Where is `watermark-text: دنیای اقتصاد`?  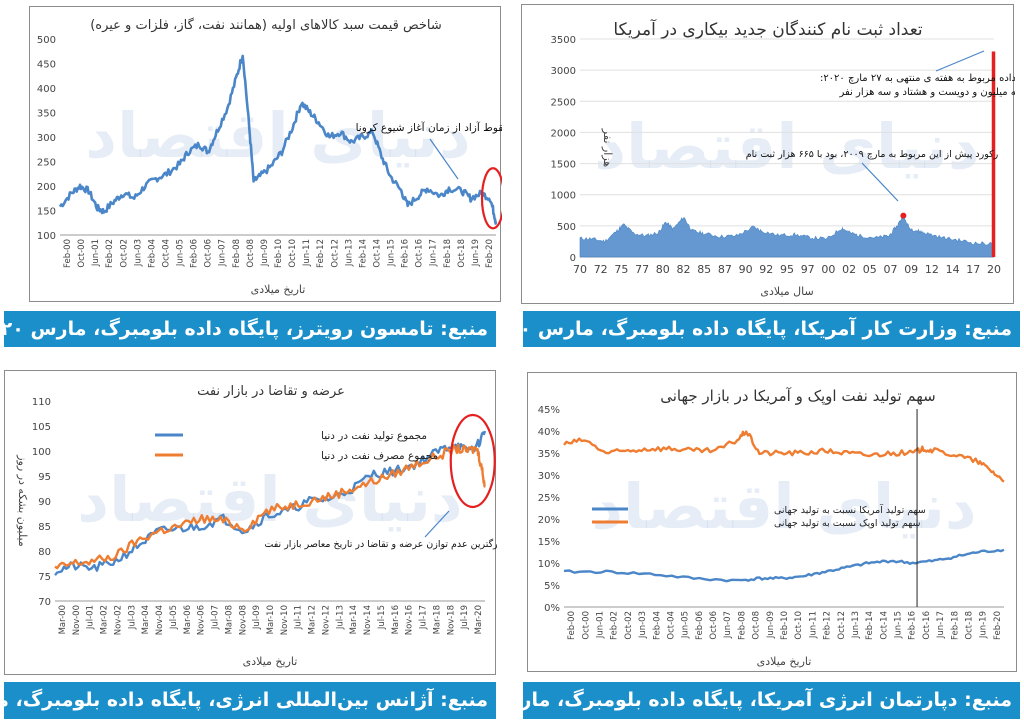 watermark-text: دنیای اقتصاد is located at coordinates (269, 499).